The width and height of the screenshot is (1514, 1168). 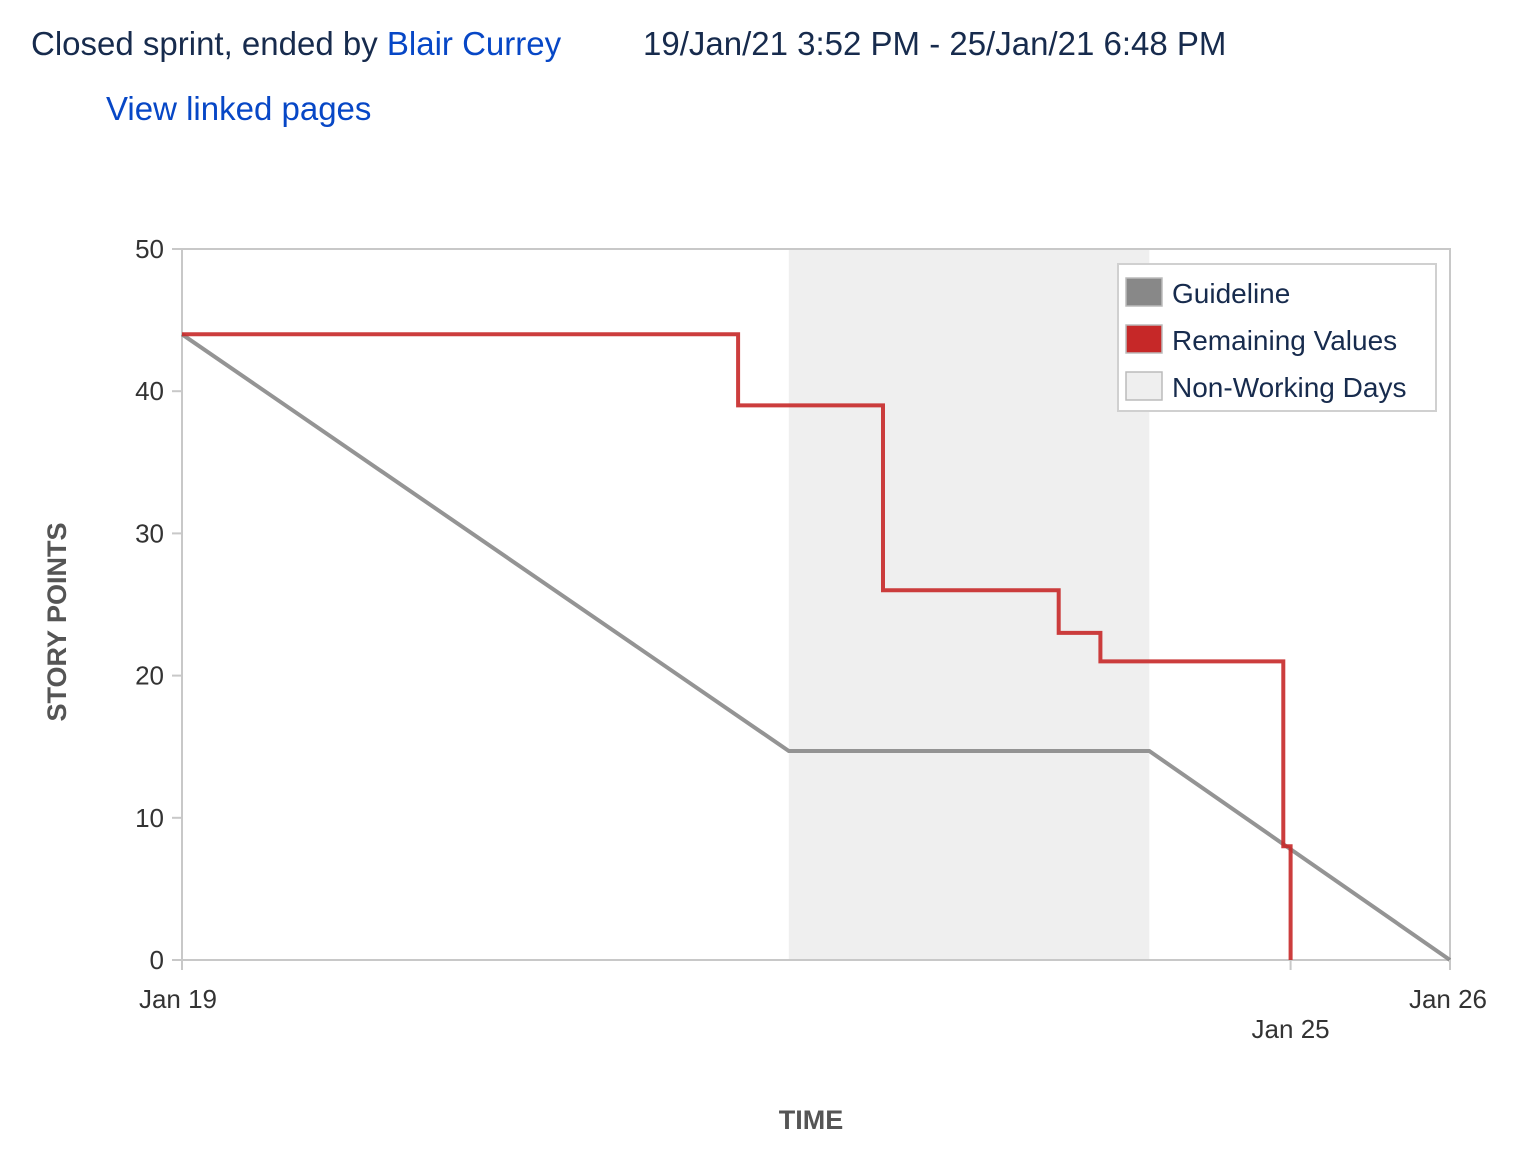 I want to click on x-tick-label: Jan 19, so click(x=178, y=999).